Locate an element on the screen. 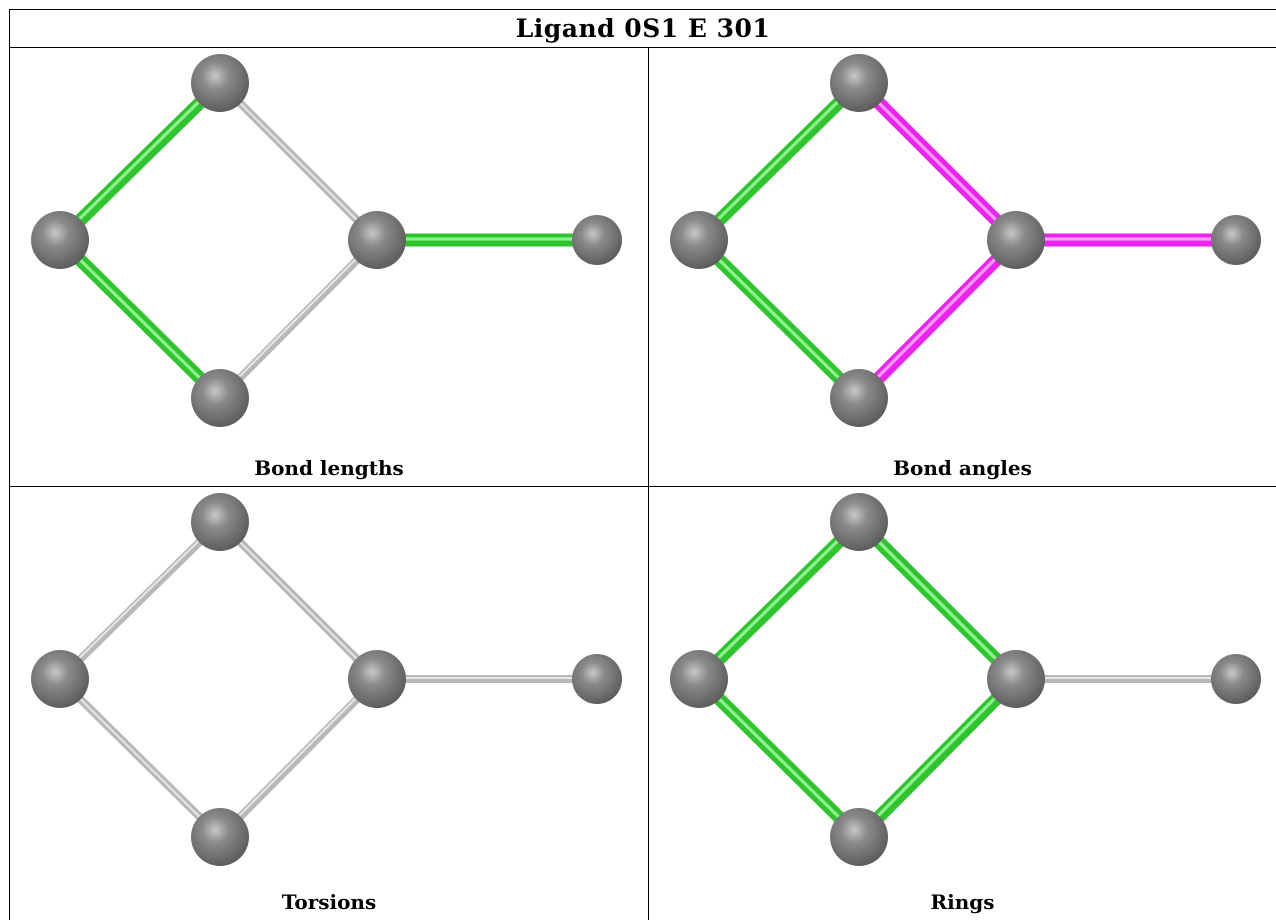 The width and height of the screenshot is (1276, 920). figure-title: Ligand 0S1 E 301 is located at coordinates (643, 28).